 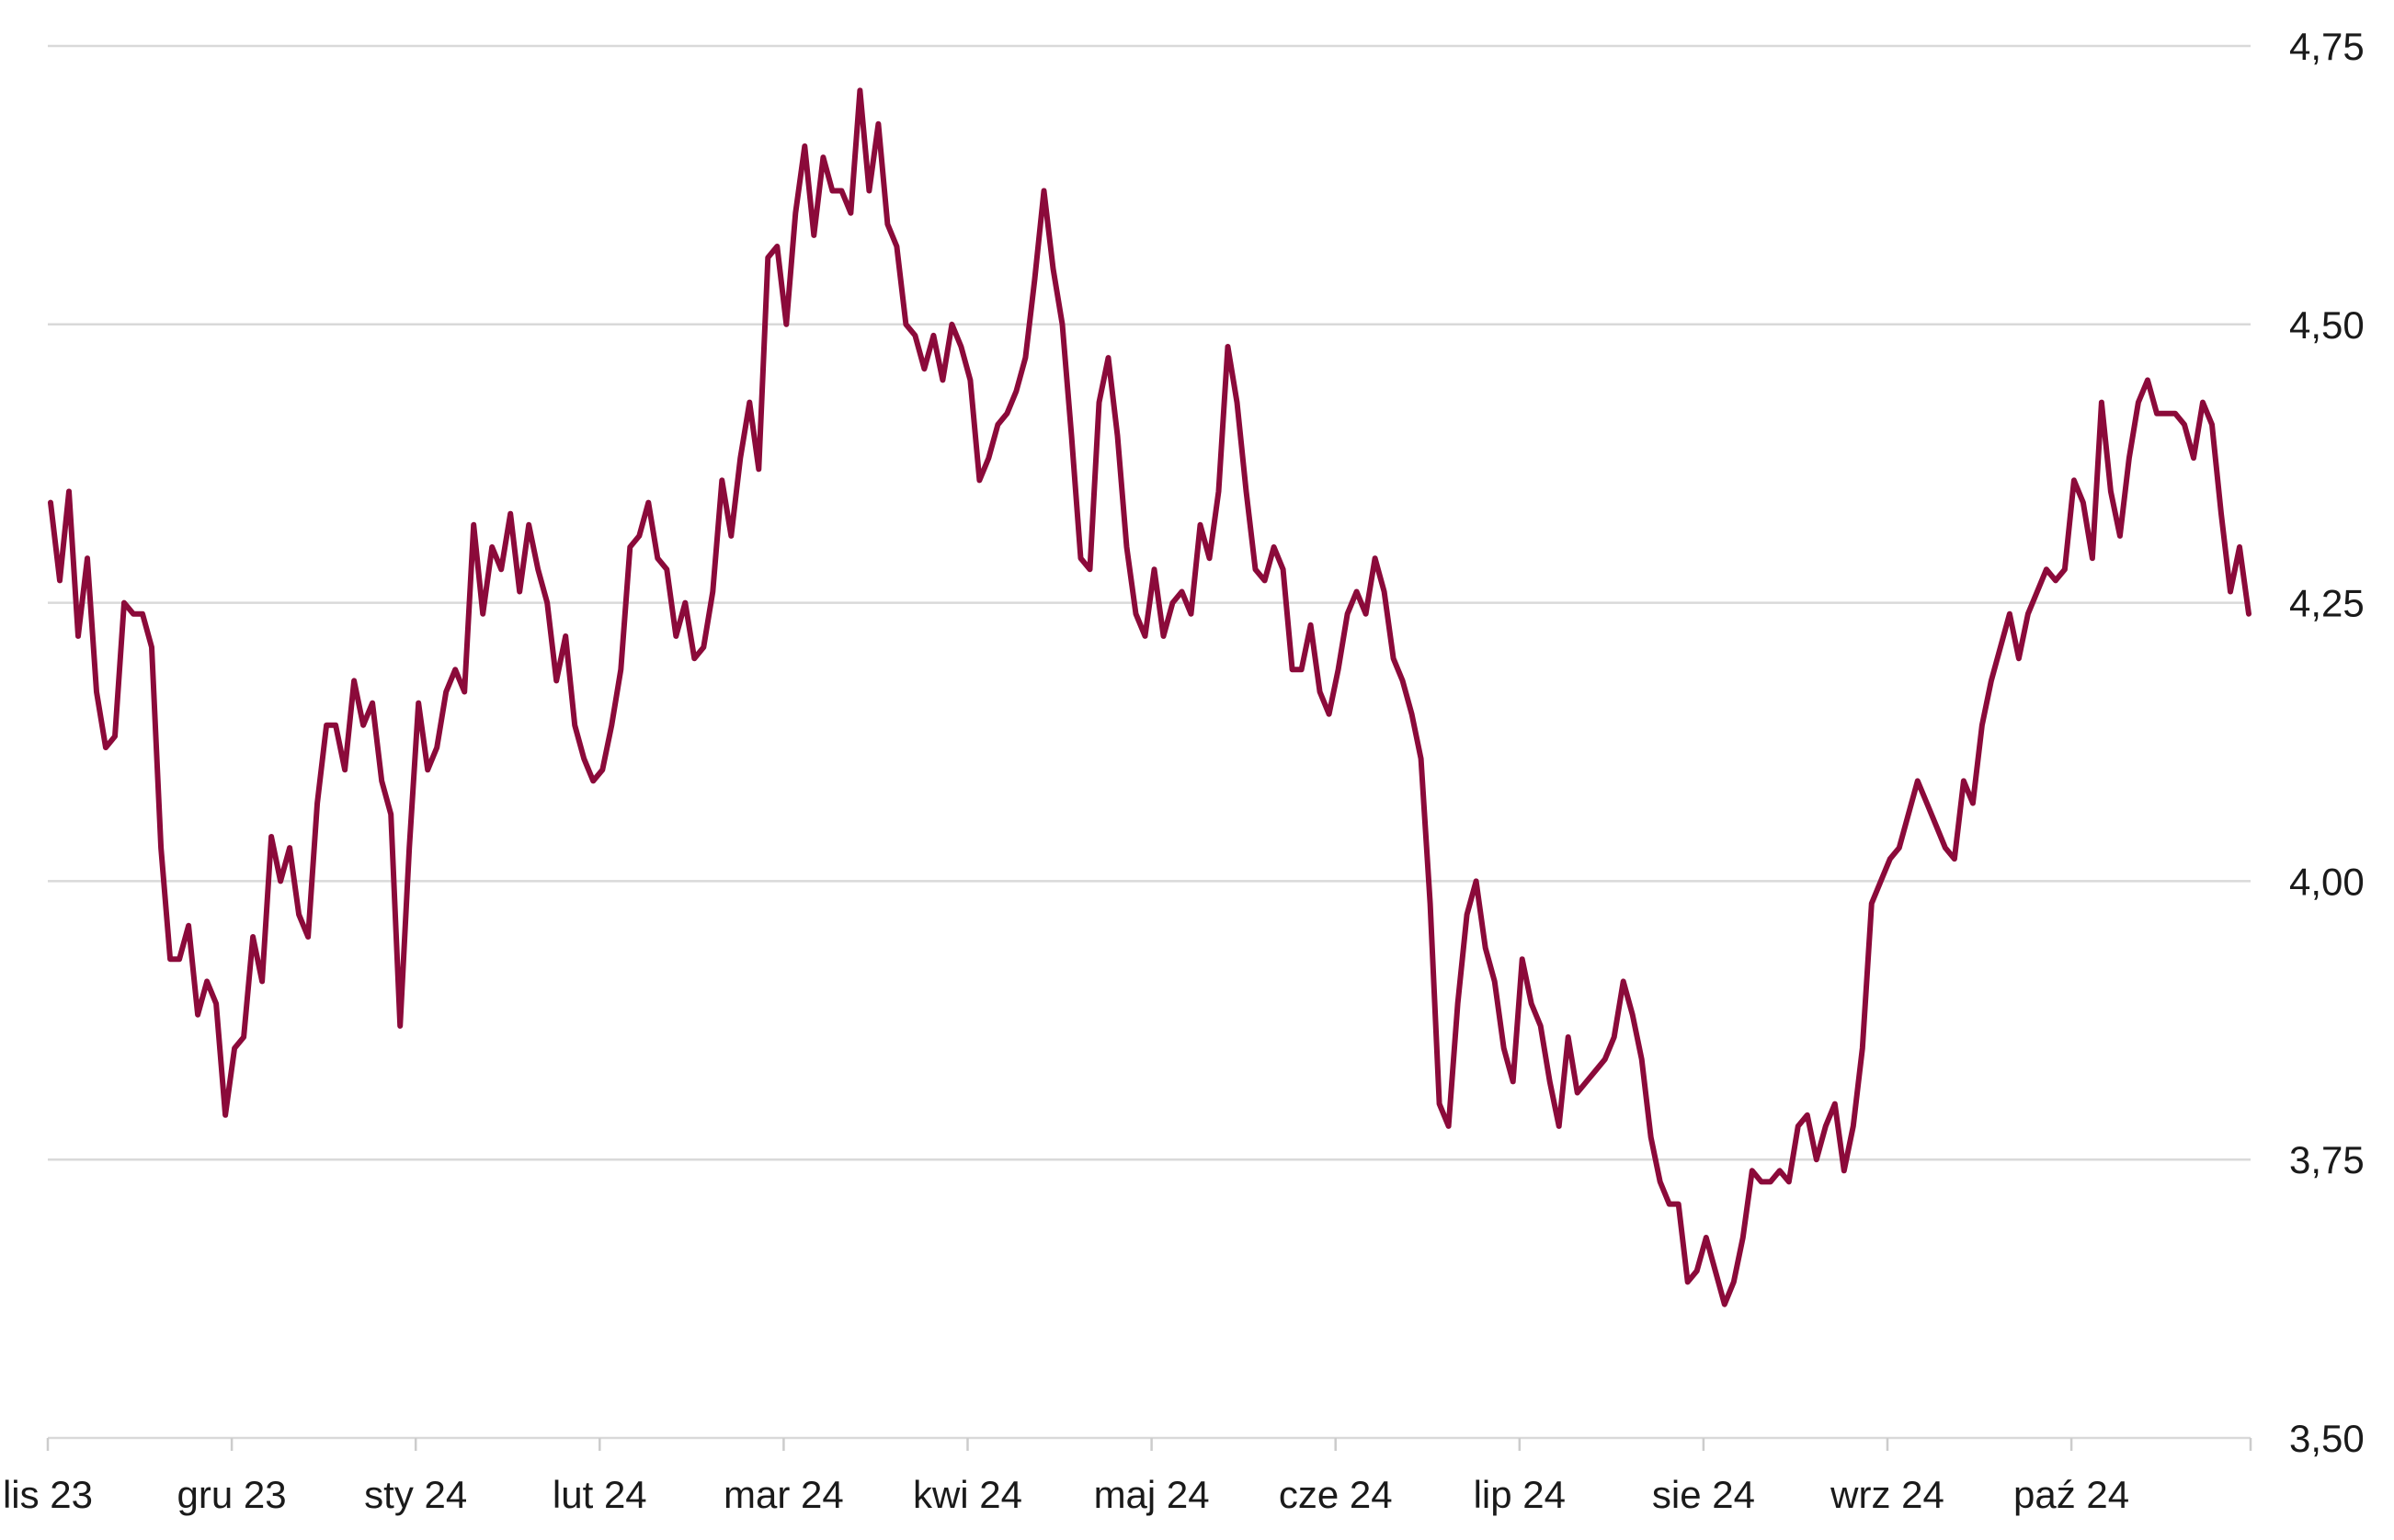 What do you see at coordinates (2327, 325) in the screenshot?
I see `y-tick-label: 4,50` at bounding box center [2327, 325].